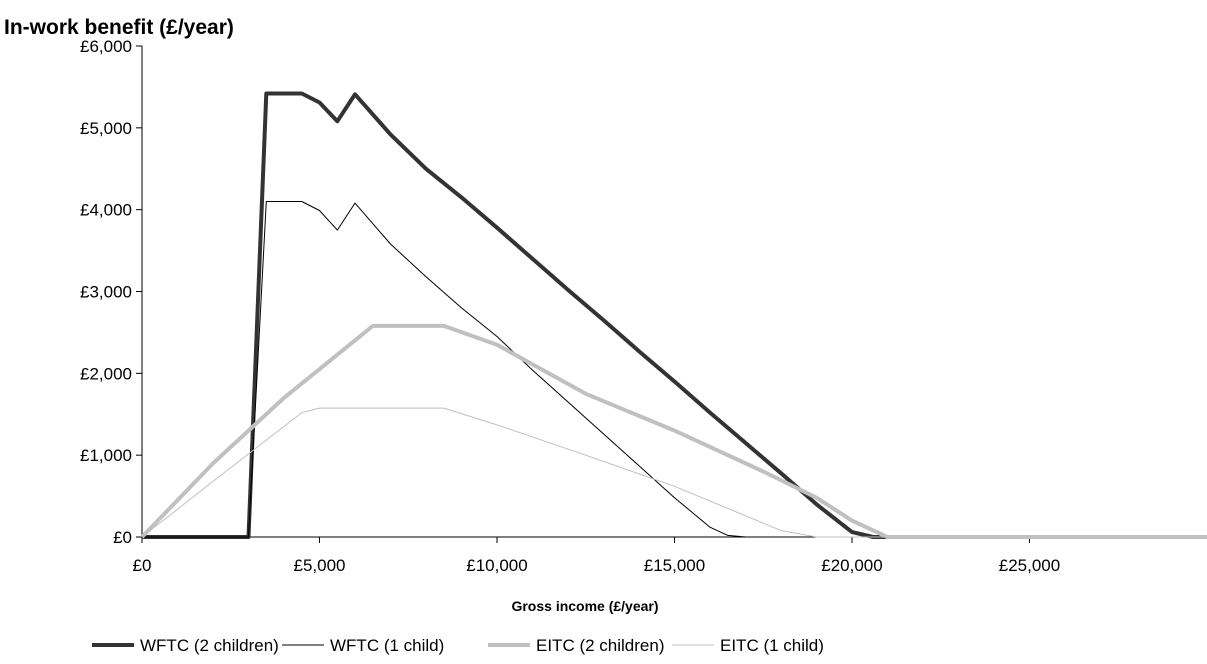 Image resolution: width=1207 pixels, height=664 pixels. I want to click on y-tick-label: £3,000, so click(106, 292).